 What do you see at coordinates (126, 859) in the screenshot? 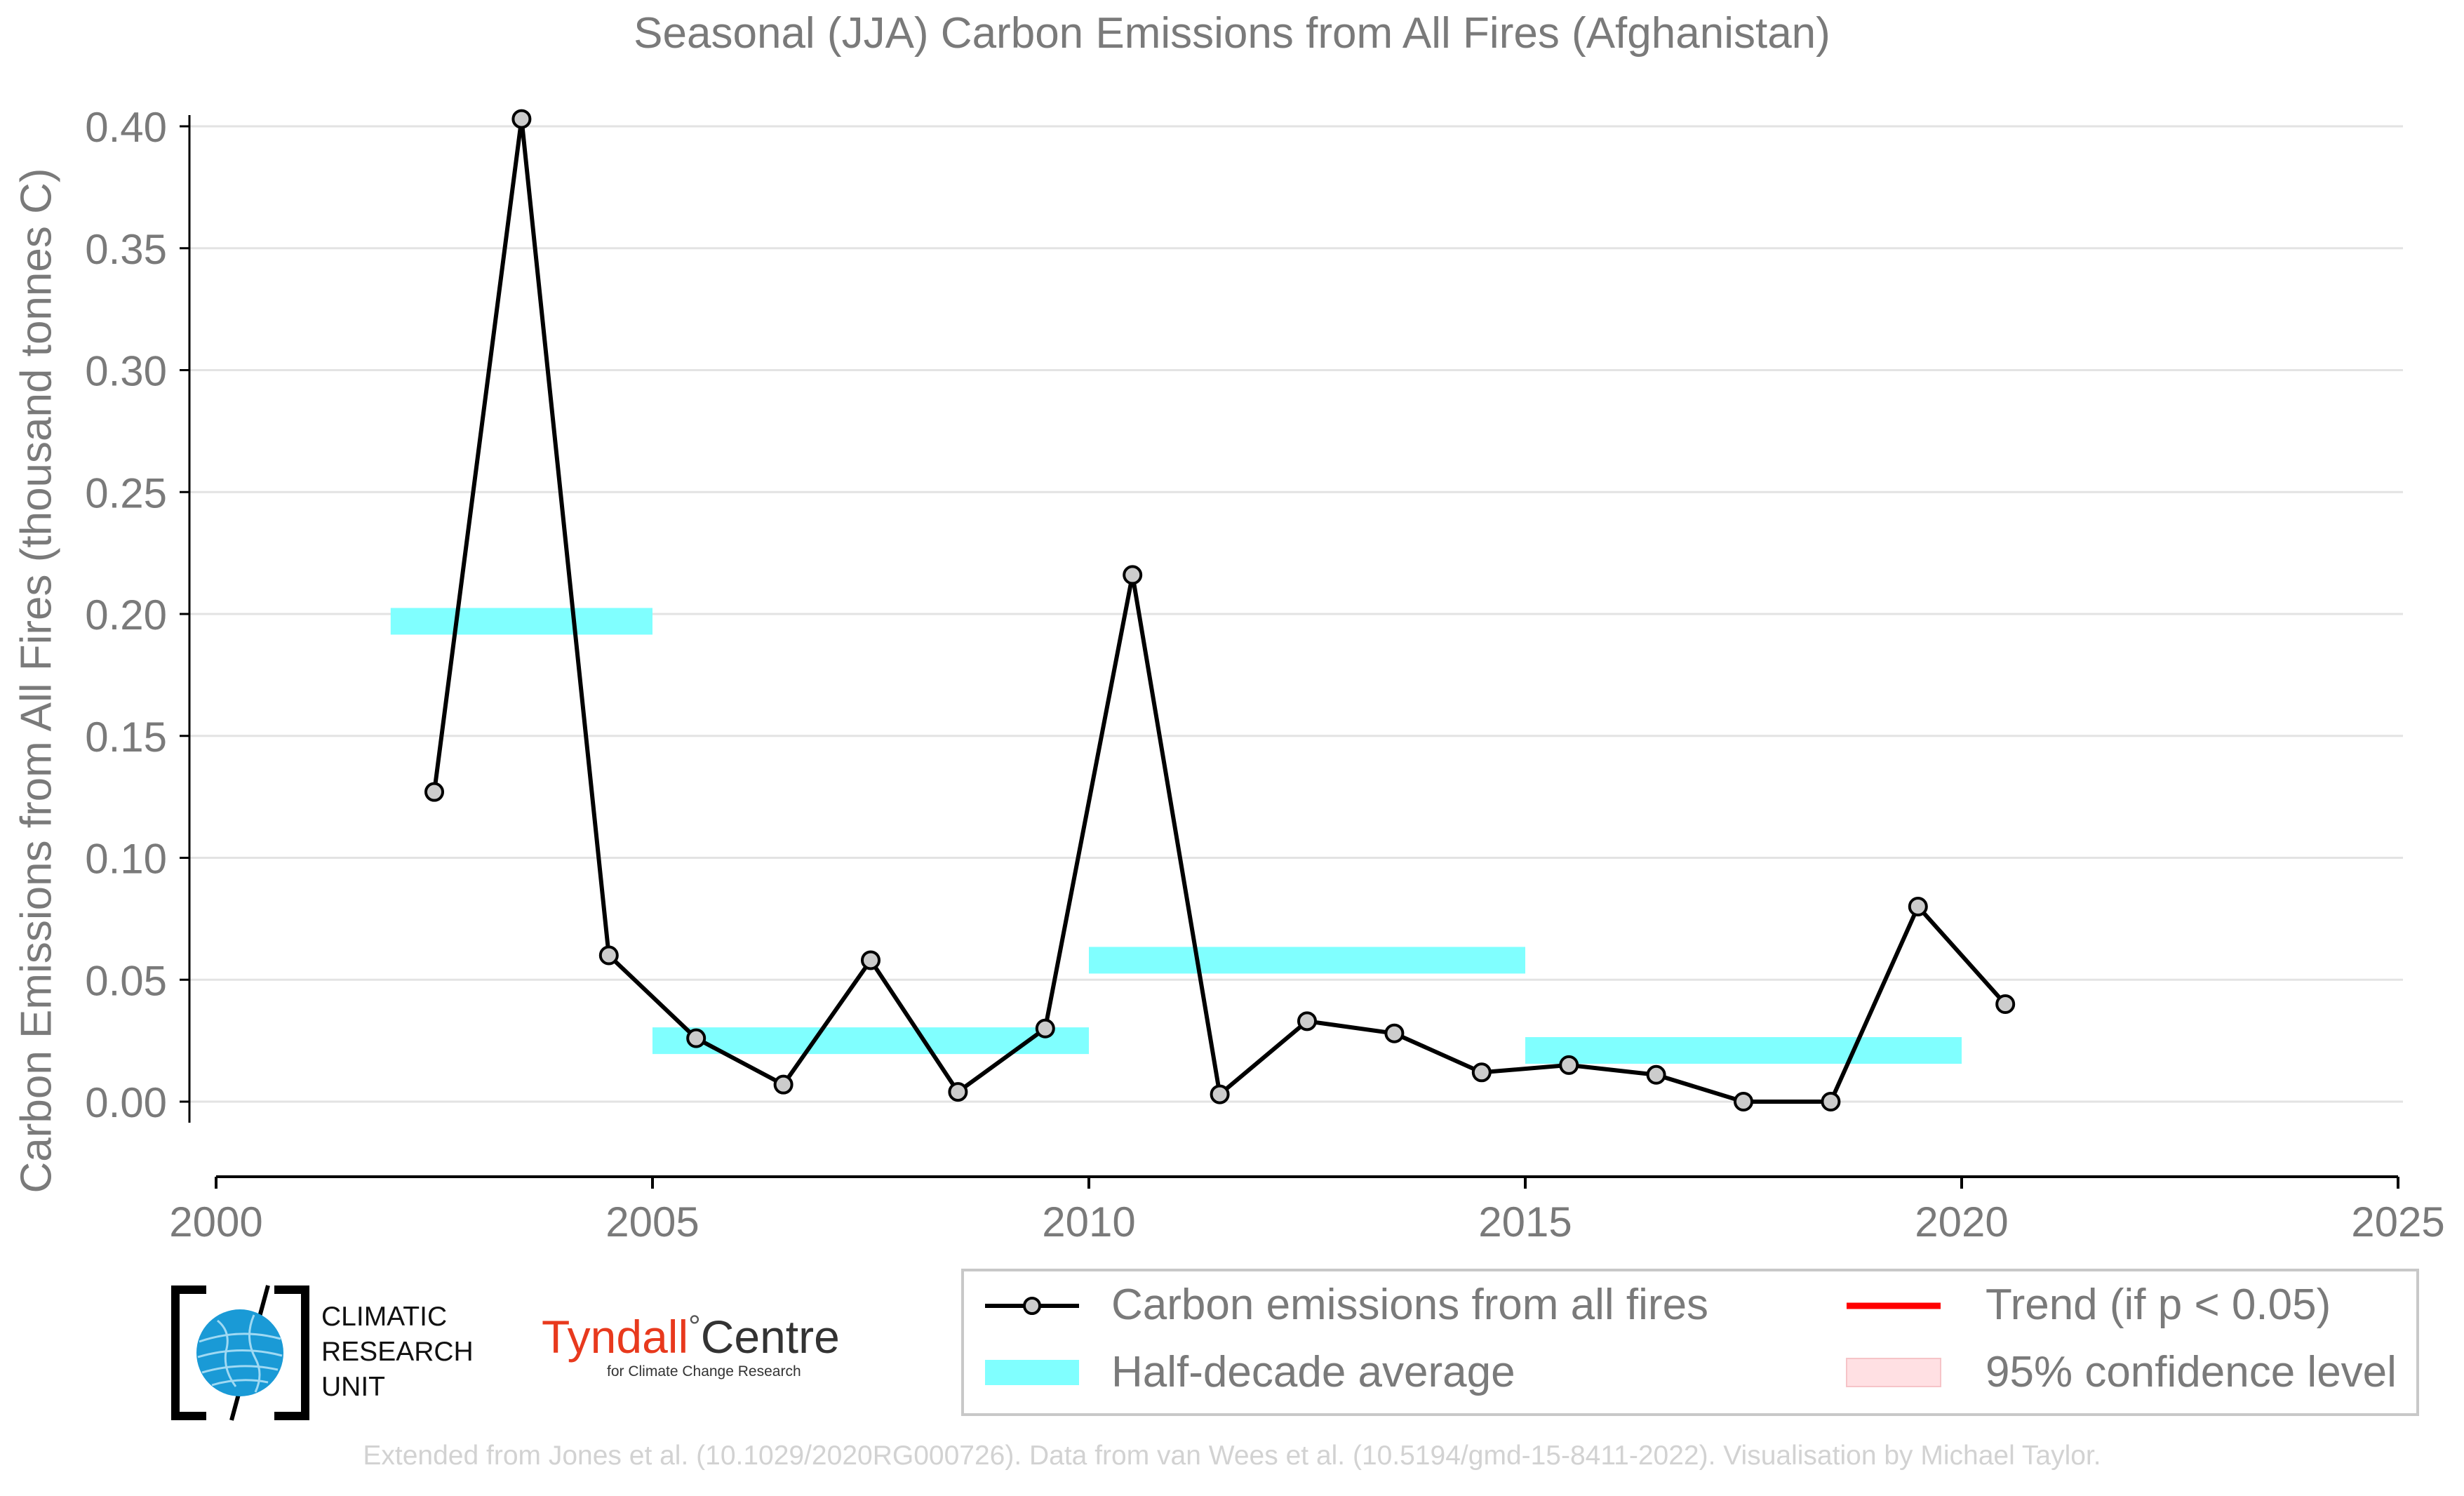
I see `y-tick-label-2: 0.10` at bounding box center [126, 859].